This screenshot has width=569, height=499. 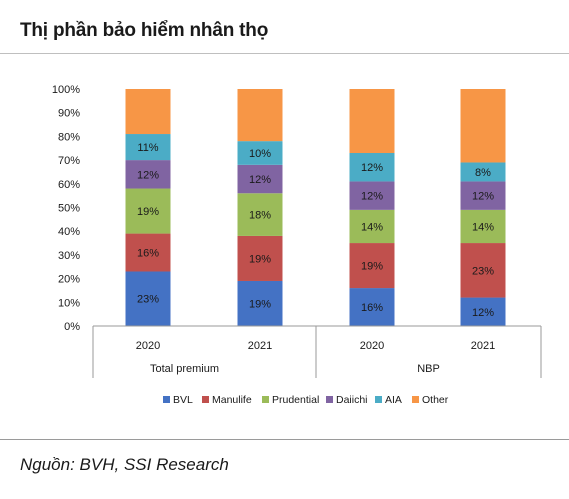 What do you see at coordinates (69, 232) in the screenshot?
I see `y-tick-label: 40%` at bounding box center [69, 232].